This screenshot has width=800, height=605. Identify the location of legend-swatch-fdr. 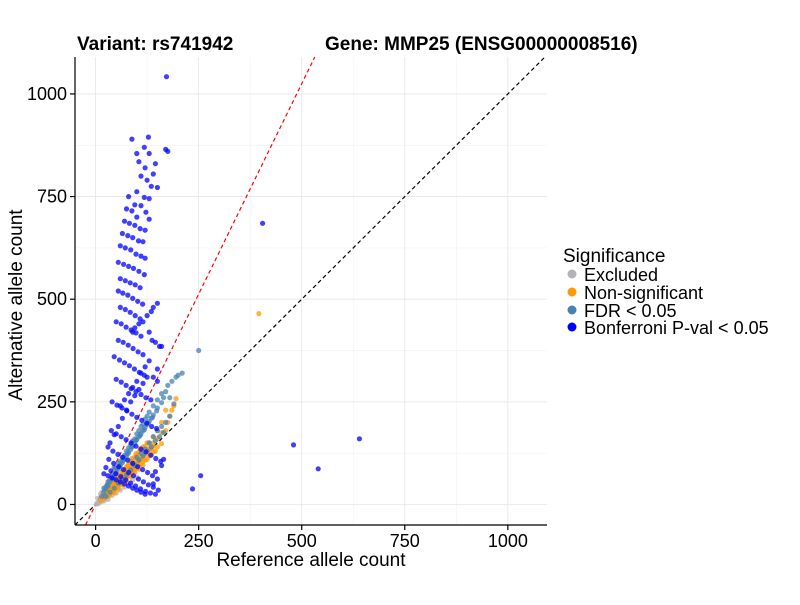
(572, 310).